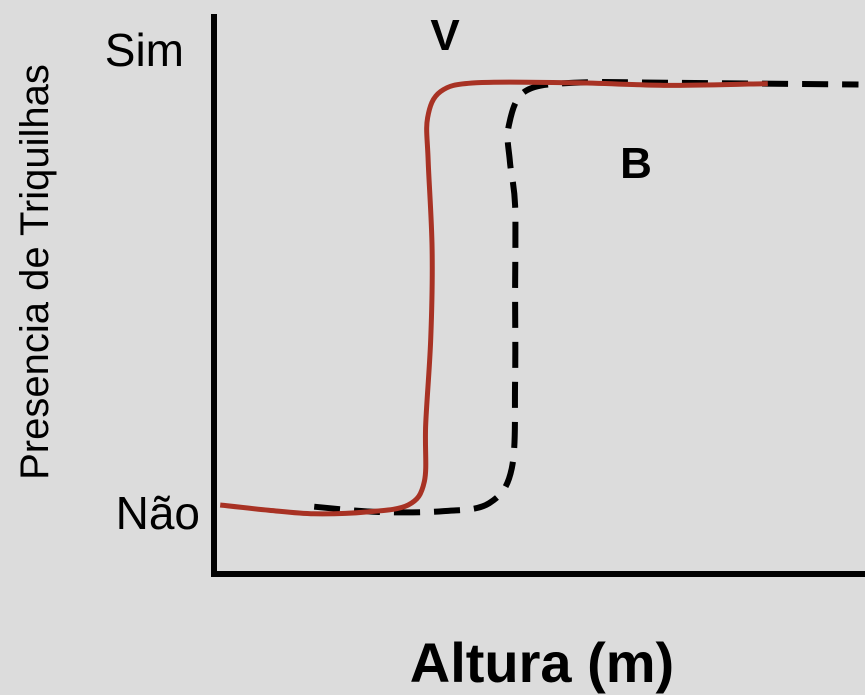 The width and height of the screenshot is (865, 695). Describe the element at coordinates (158, 513) in the screenshot. I see `y-tick-bottom: Não` at that location.